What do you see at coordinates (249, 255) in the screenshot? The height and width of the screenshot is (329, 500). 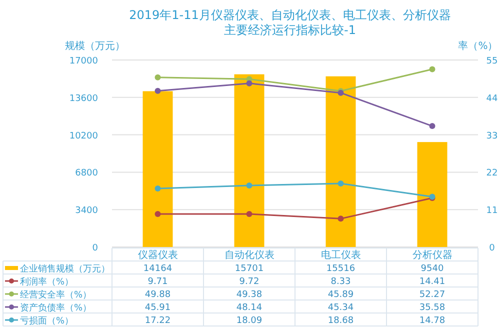 I see `x-tick-label: 自动化仪表` at bounding box center [249, 255].